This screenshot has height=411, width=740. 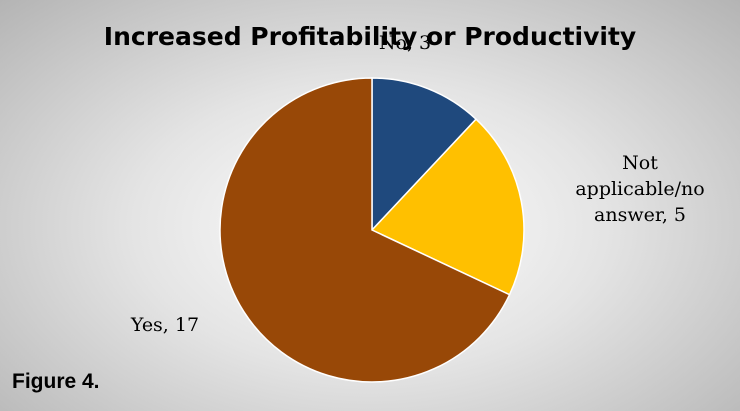 I want to click on data-label: Yes, 17, so click(x=165, y=325).